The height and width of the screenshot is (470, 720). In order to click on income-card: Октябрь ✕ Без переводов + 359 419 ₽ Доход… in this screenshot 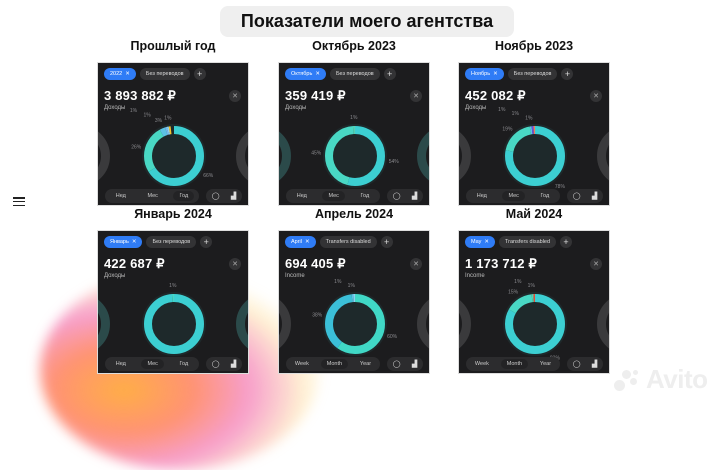, I will do `click(354, 134)`.